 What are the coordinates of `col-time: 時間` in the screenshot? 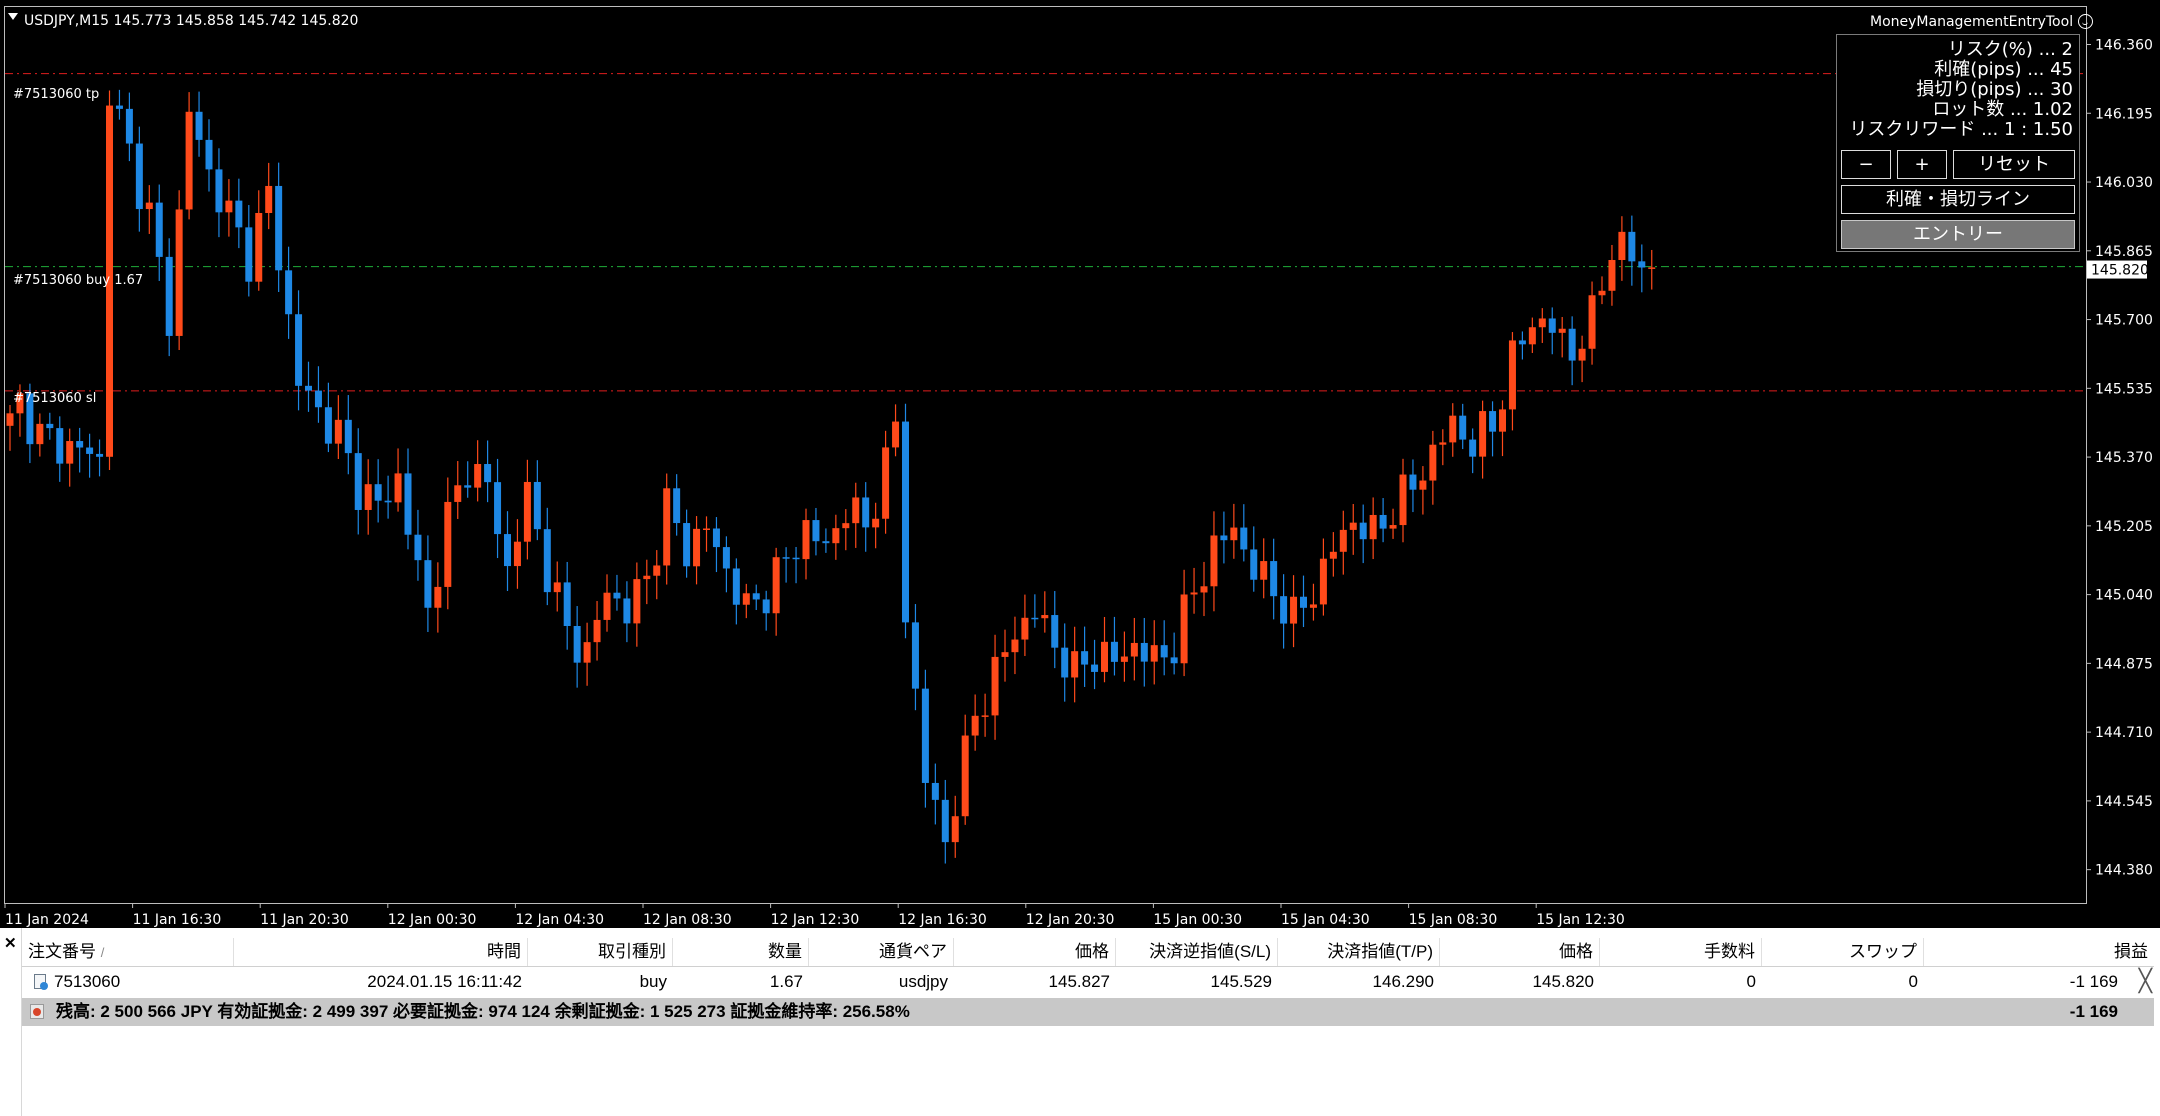 It's located at (381, 952).